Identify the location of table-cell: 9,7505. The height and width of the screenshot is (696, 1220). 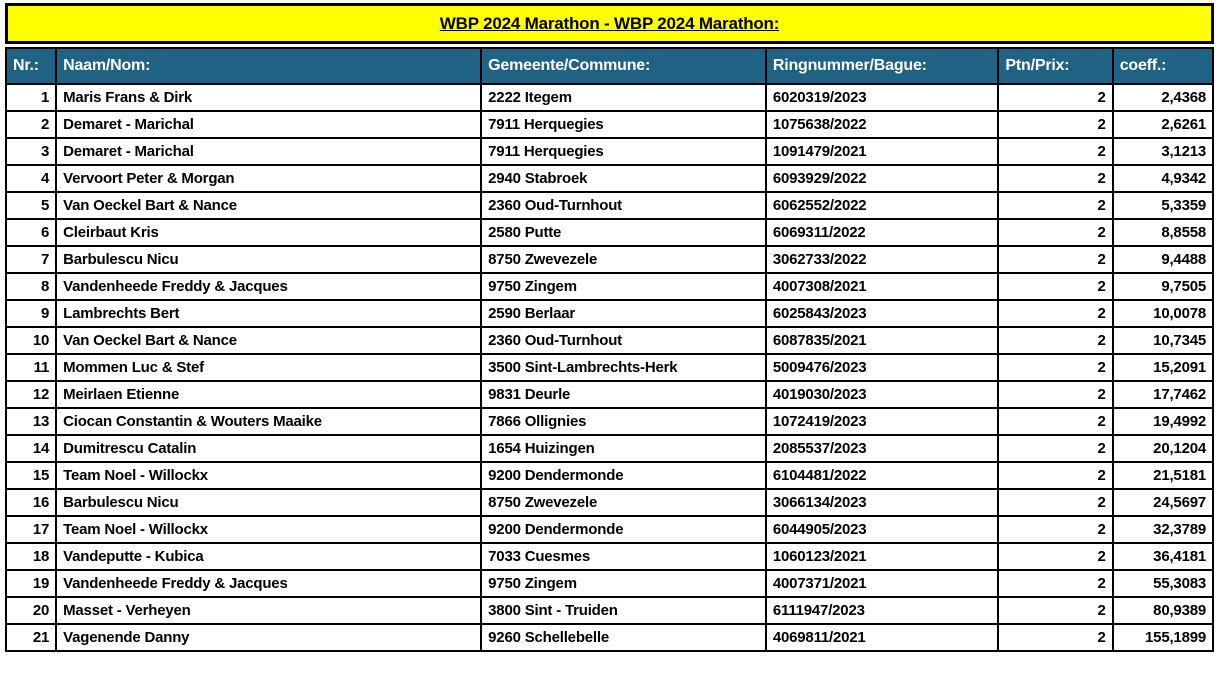
(1163, 286).